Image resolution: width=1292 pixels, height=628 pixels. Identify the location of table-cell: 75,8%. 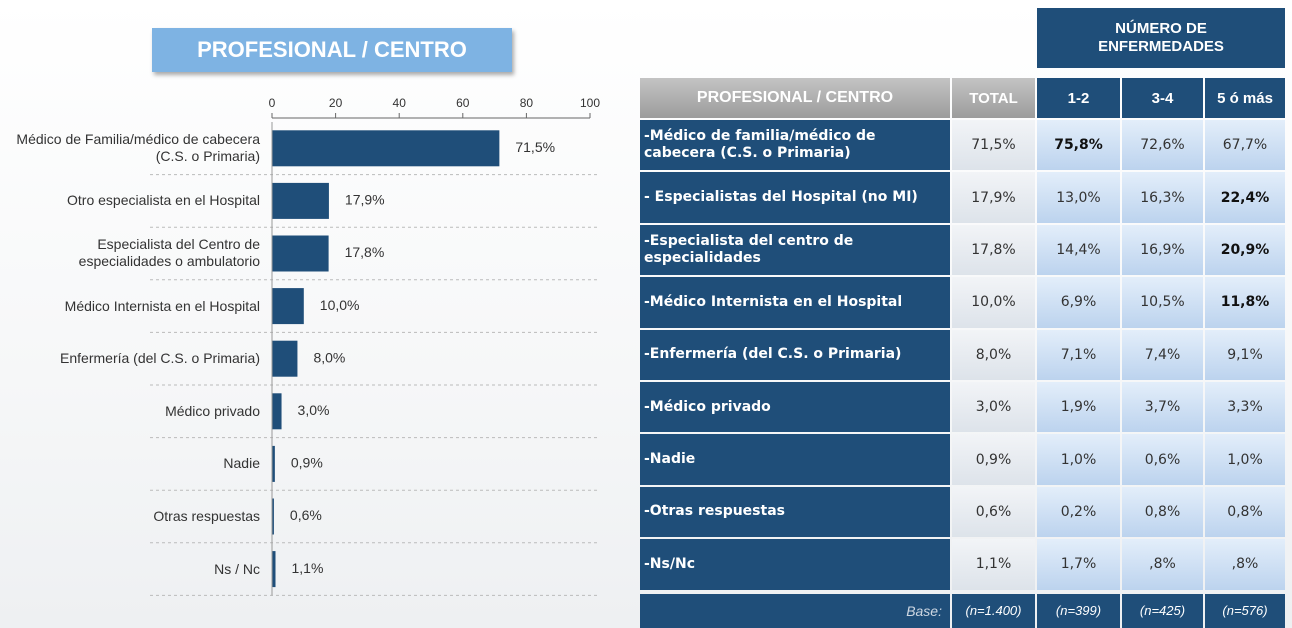
(1078, 145).